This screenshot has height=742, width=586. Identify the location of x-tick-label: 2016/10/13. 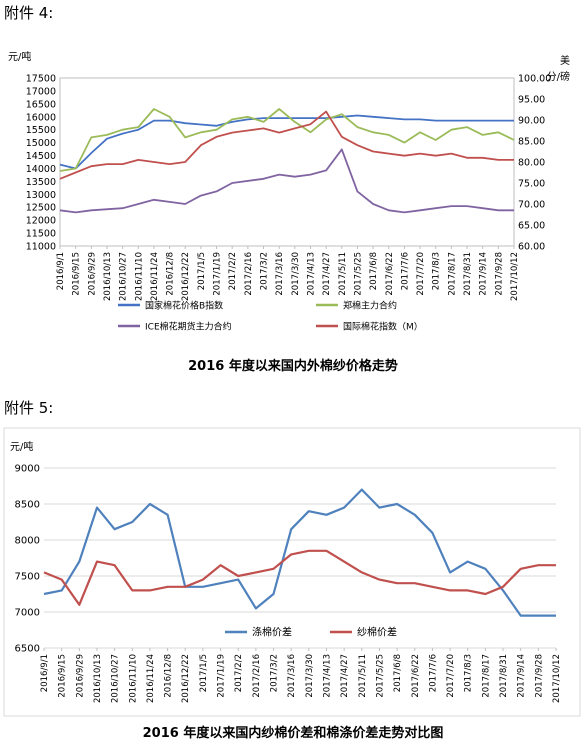
(98, 678).